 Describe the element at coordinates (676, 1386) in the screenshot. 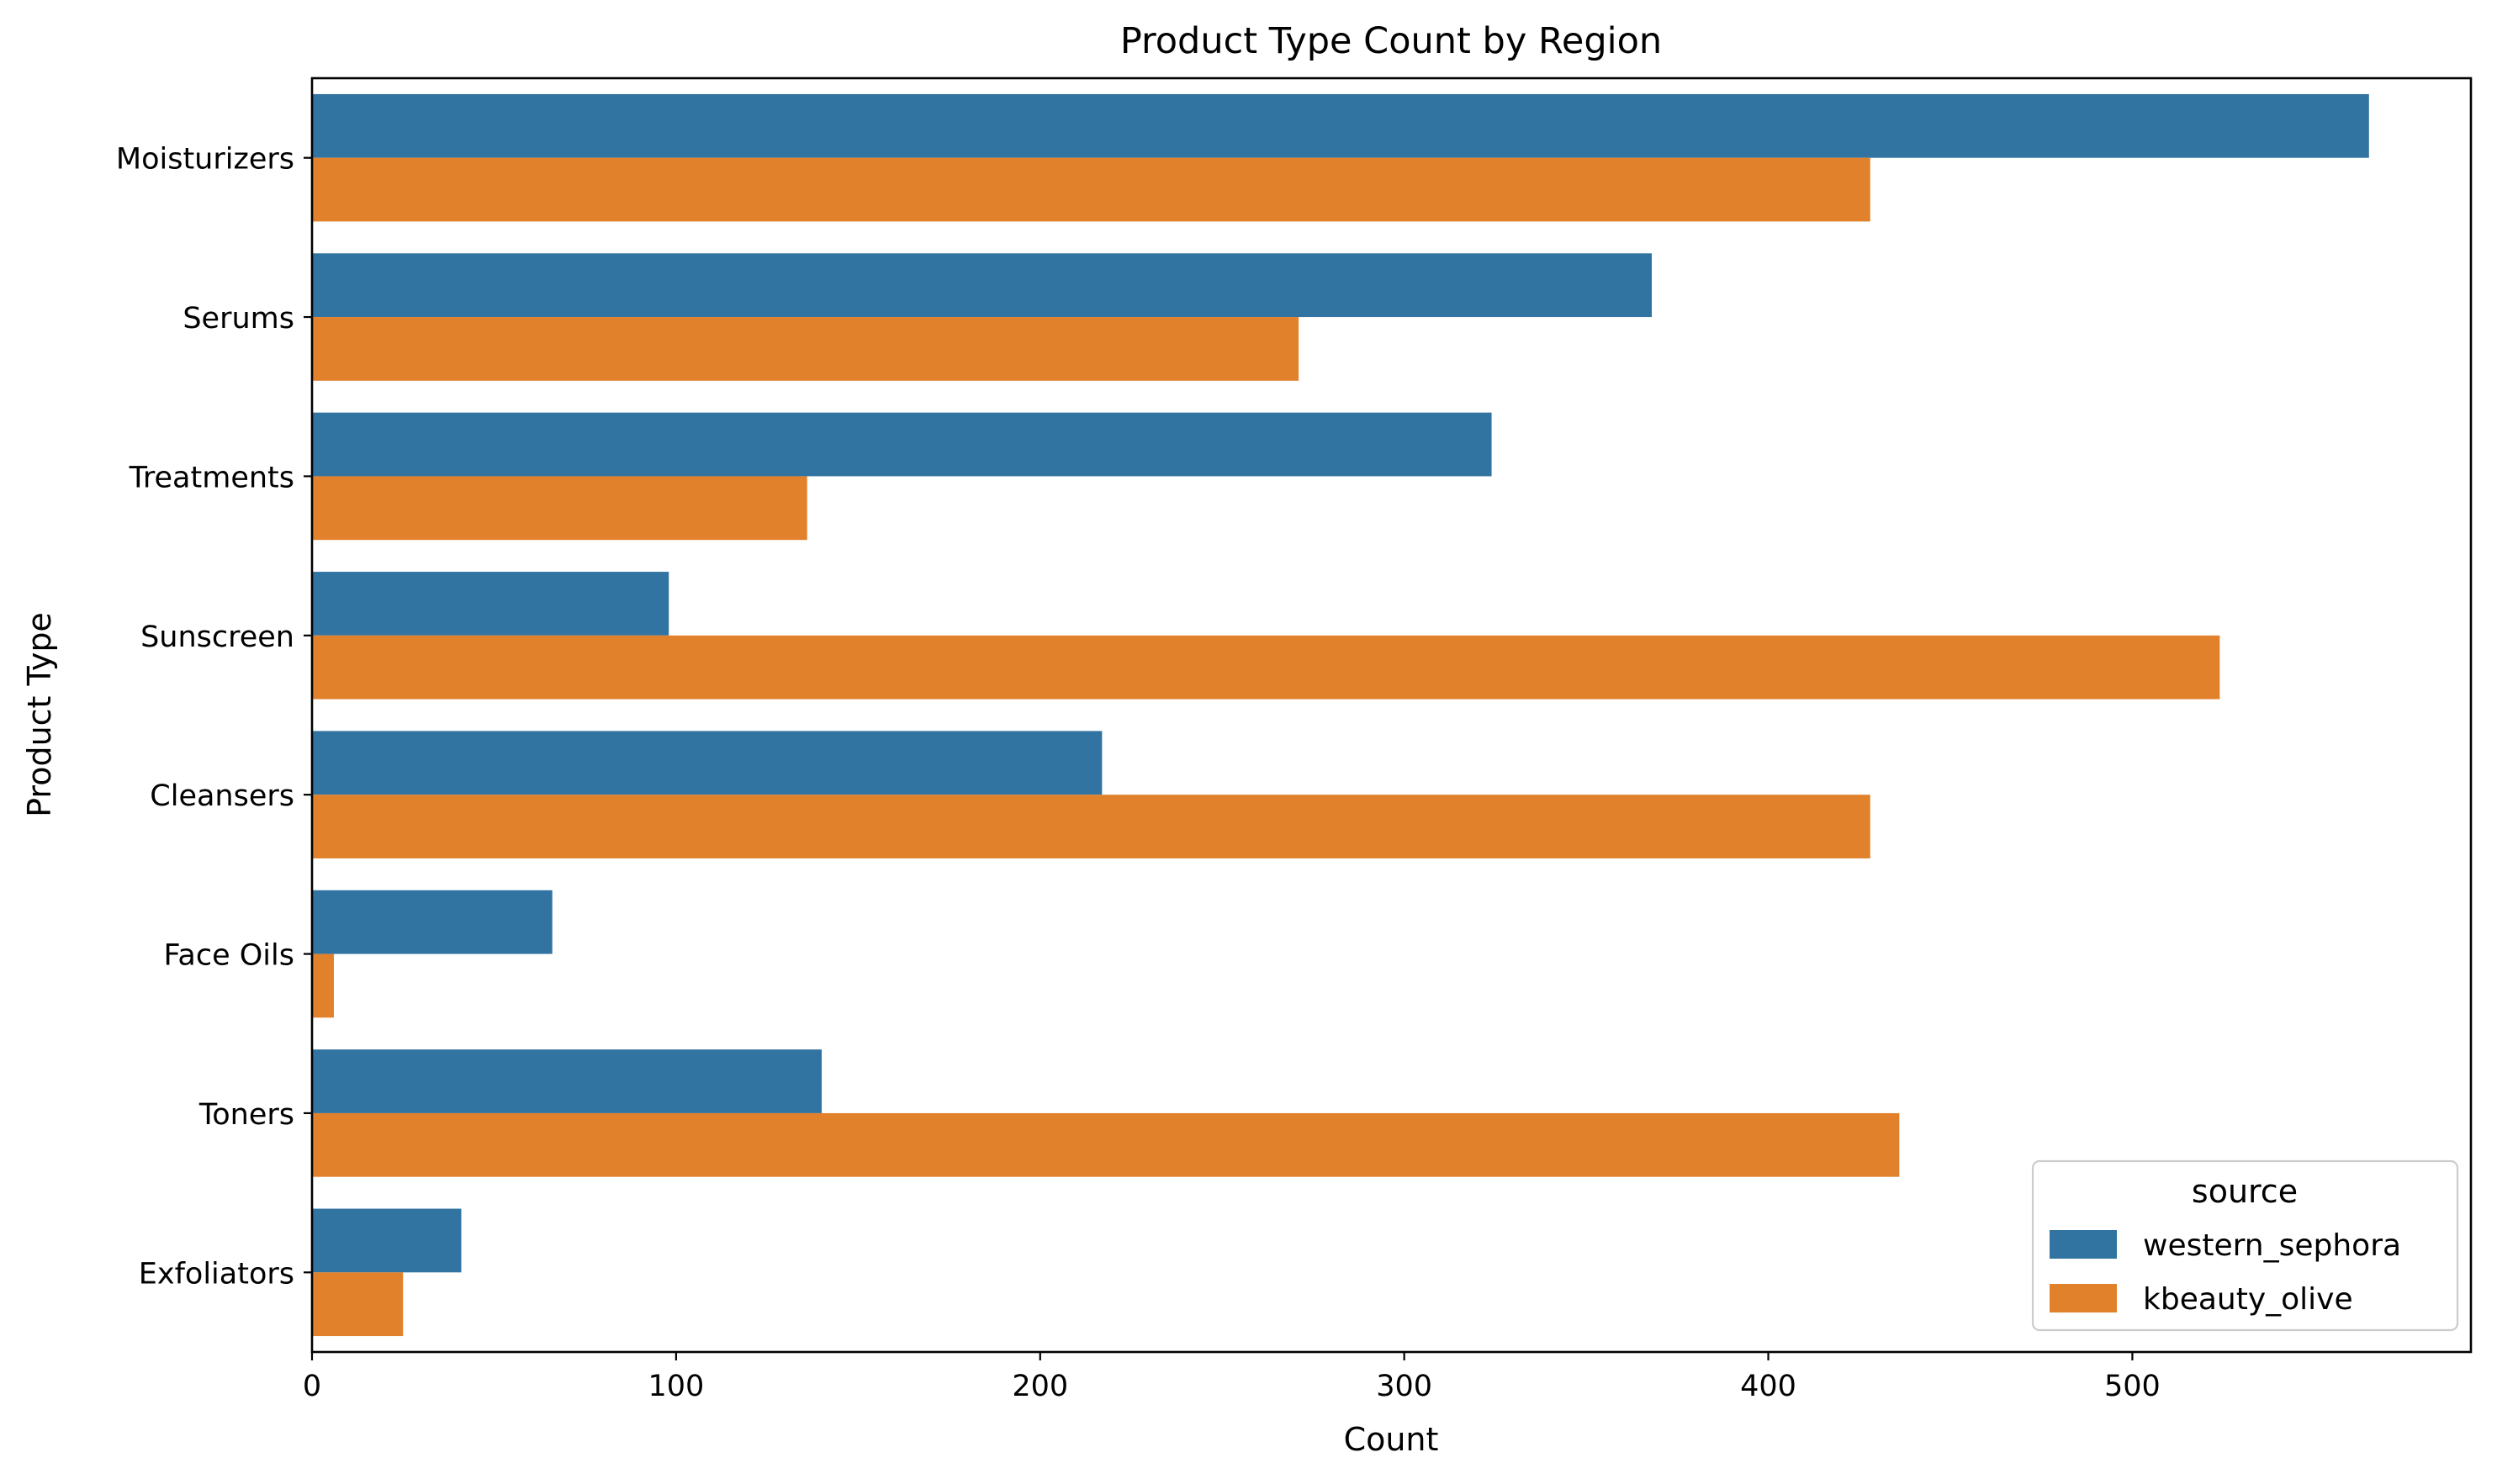

I see `x-tick-label: 100` at that location.